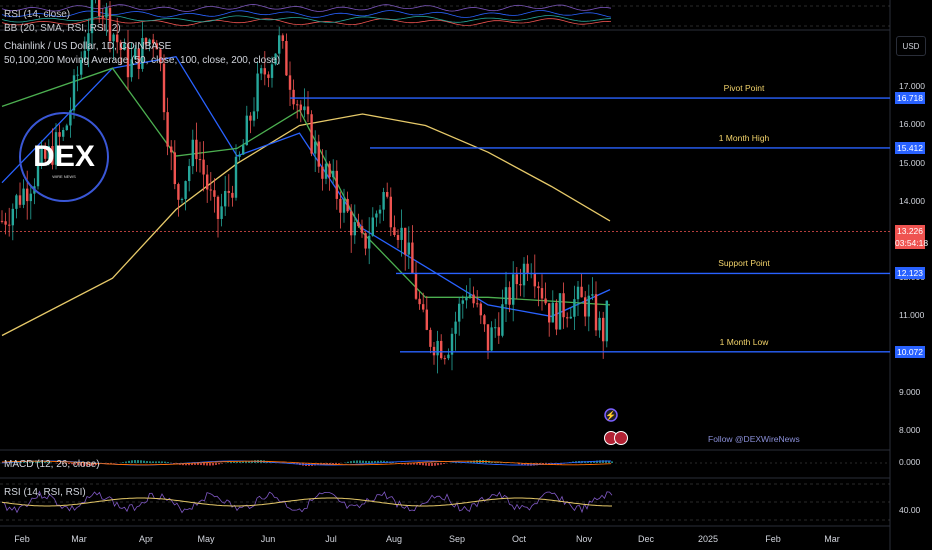 This screenshot has width=932, height=550. Describe the element at coordinates (744, 88) in the screenshot. I see `level-label: Pivot Point` at that location.